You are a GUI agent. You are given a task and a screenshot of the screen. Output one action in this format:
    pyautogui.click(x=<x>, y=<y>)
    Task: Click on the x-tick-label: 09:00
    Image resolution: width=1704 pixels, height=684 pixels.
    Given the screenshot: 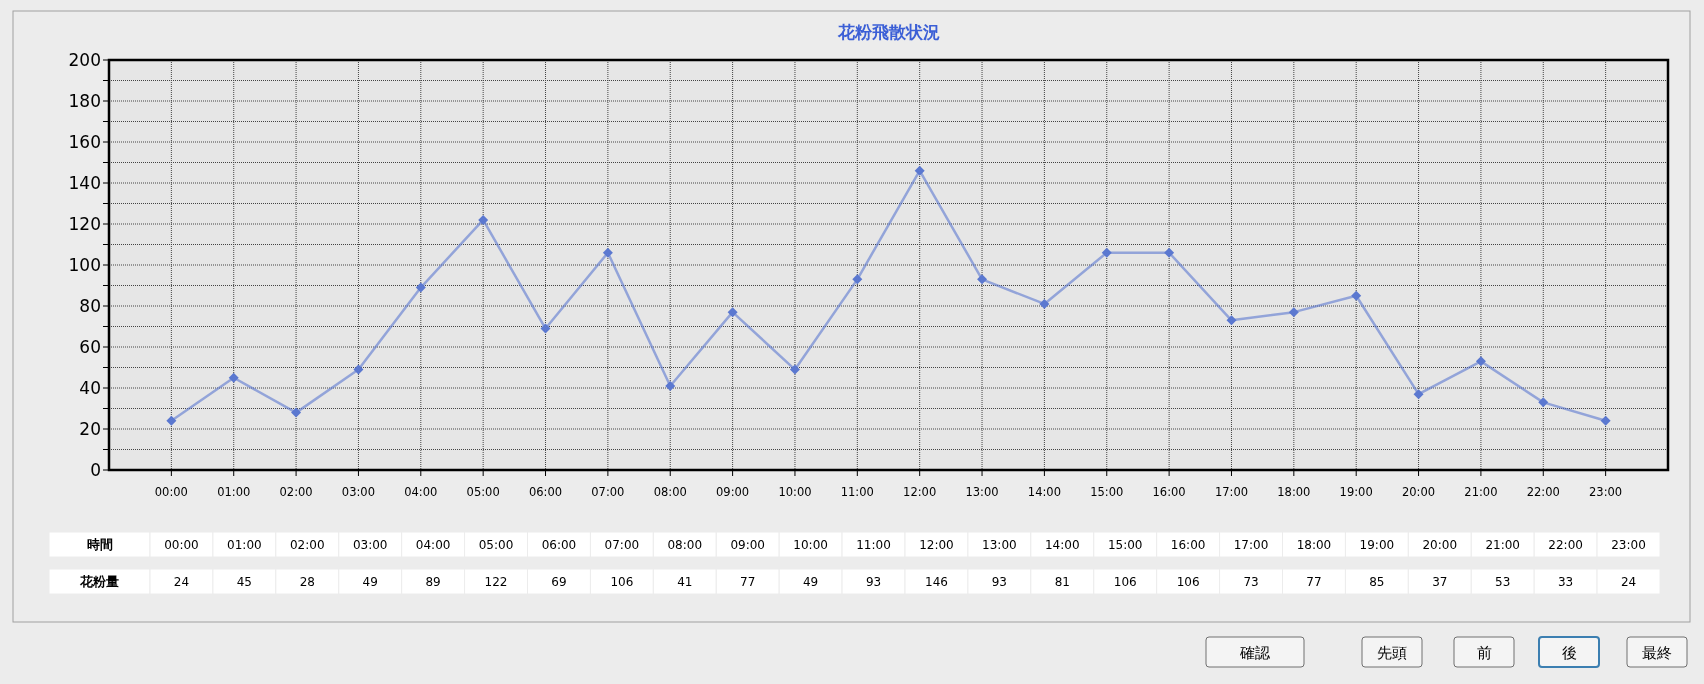 What is the action you would take?
    pyautogui.click(x=733, y=492)
    